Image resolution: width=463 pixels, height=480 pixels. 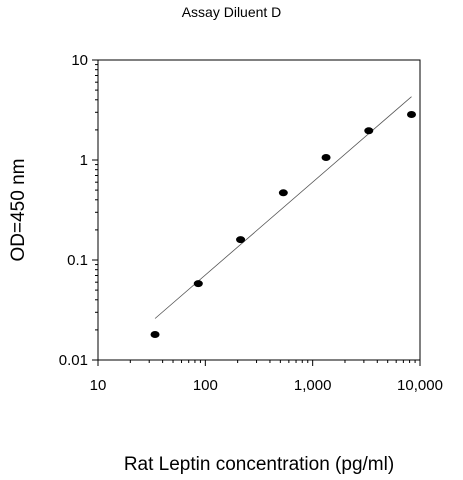 I want to click on y-tick-label: 0.1, so click(x=77, y=260).